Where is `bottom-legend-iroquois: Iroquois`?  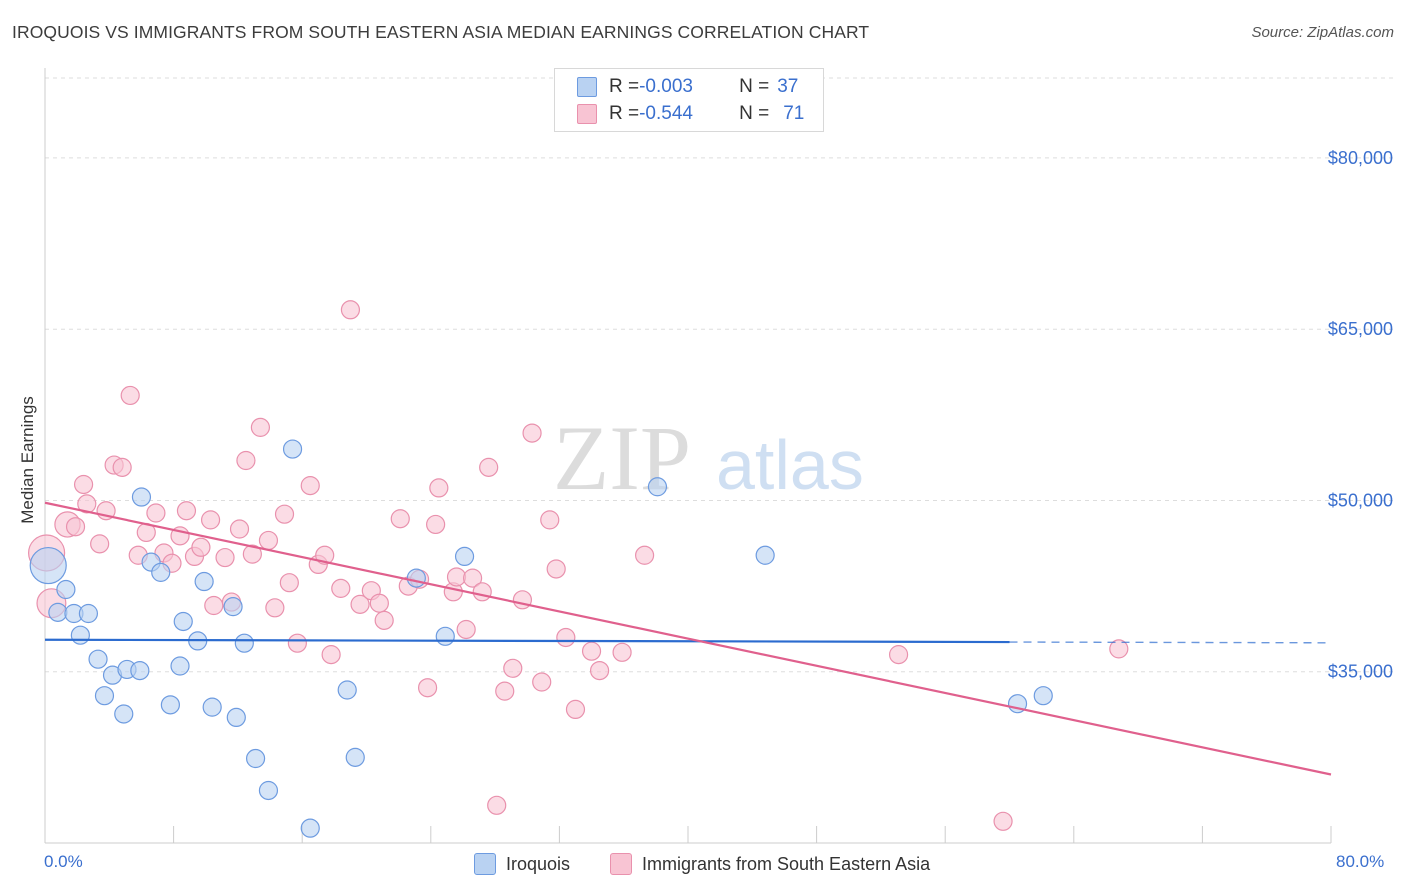 bottom-legend-iroquois: Iroquois is located at coordinates (522, 864).